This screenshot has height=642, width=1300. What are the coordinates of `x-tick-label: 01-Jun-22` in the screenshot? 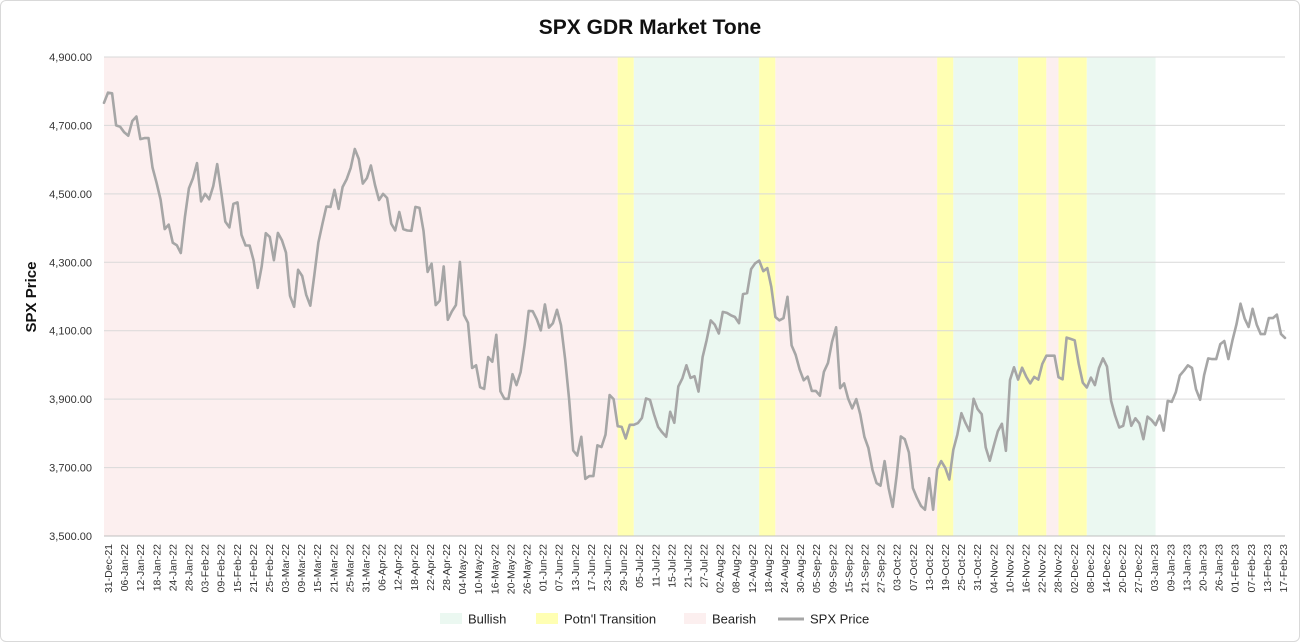 It's located at (544, 567).